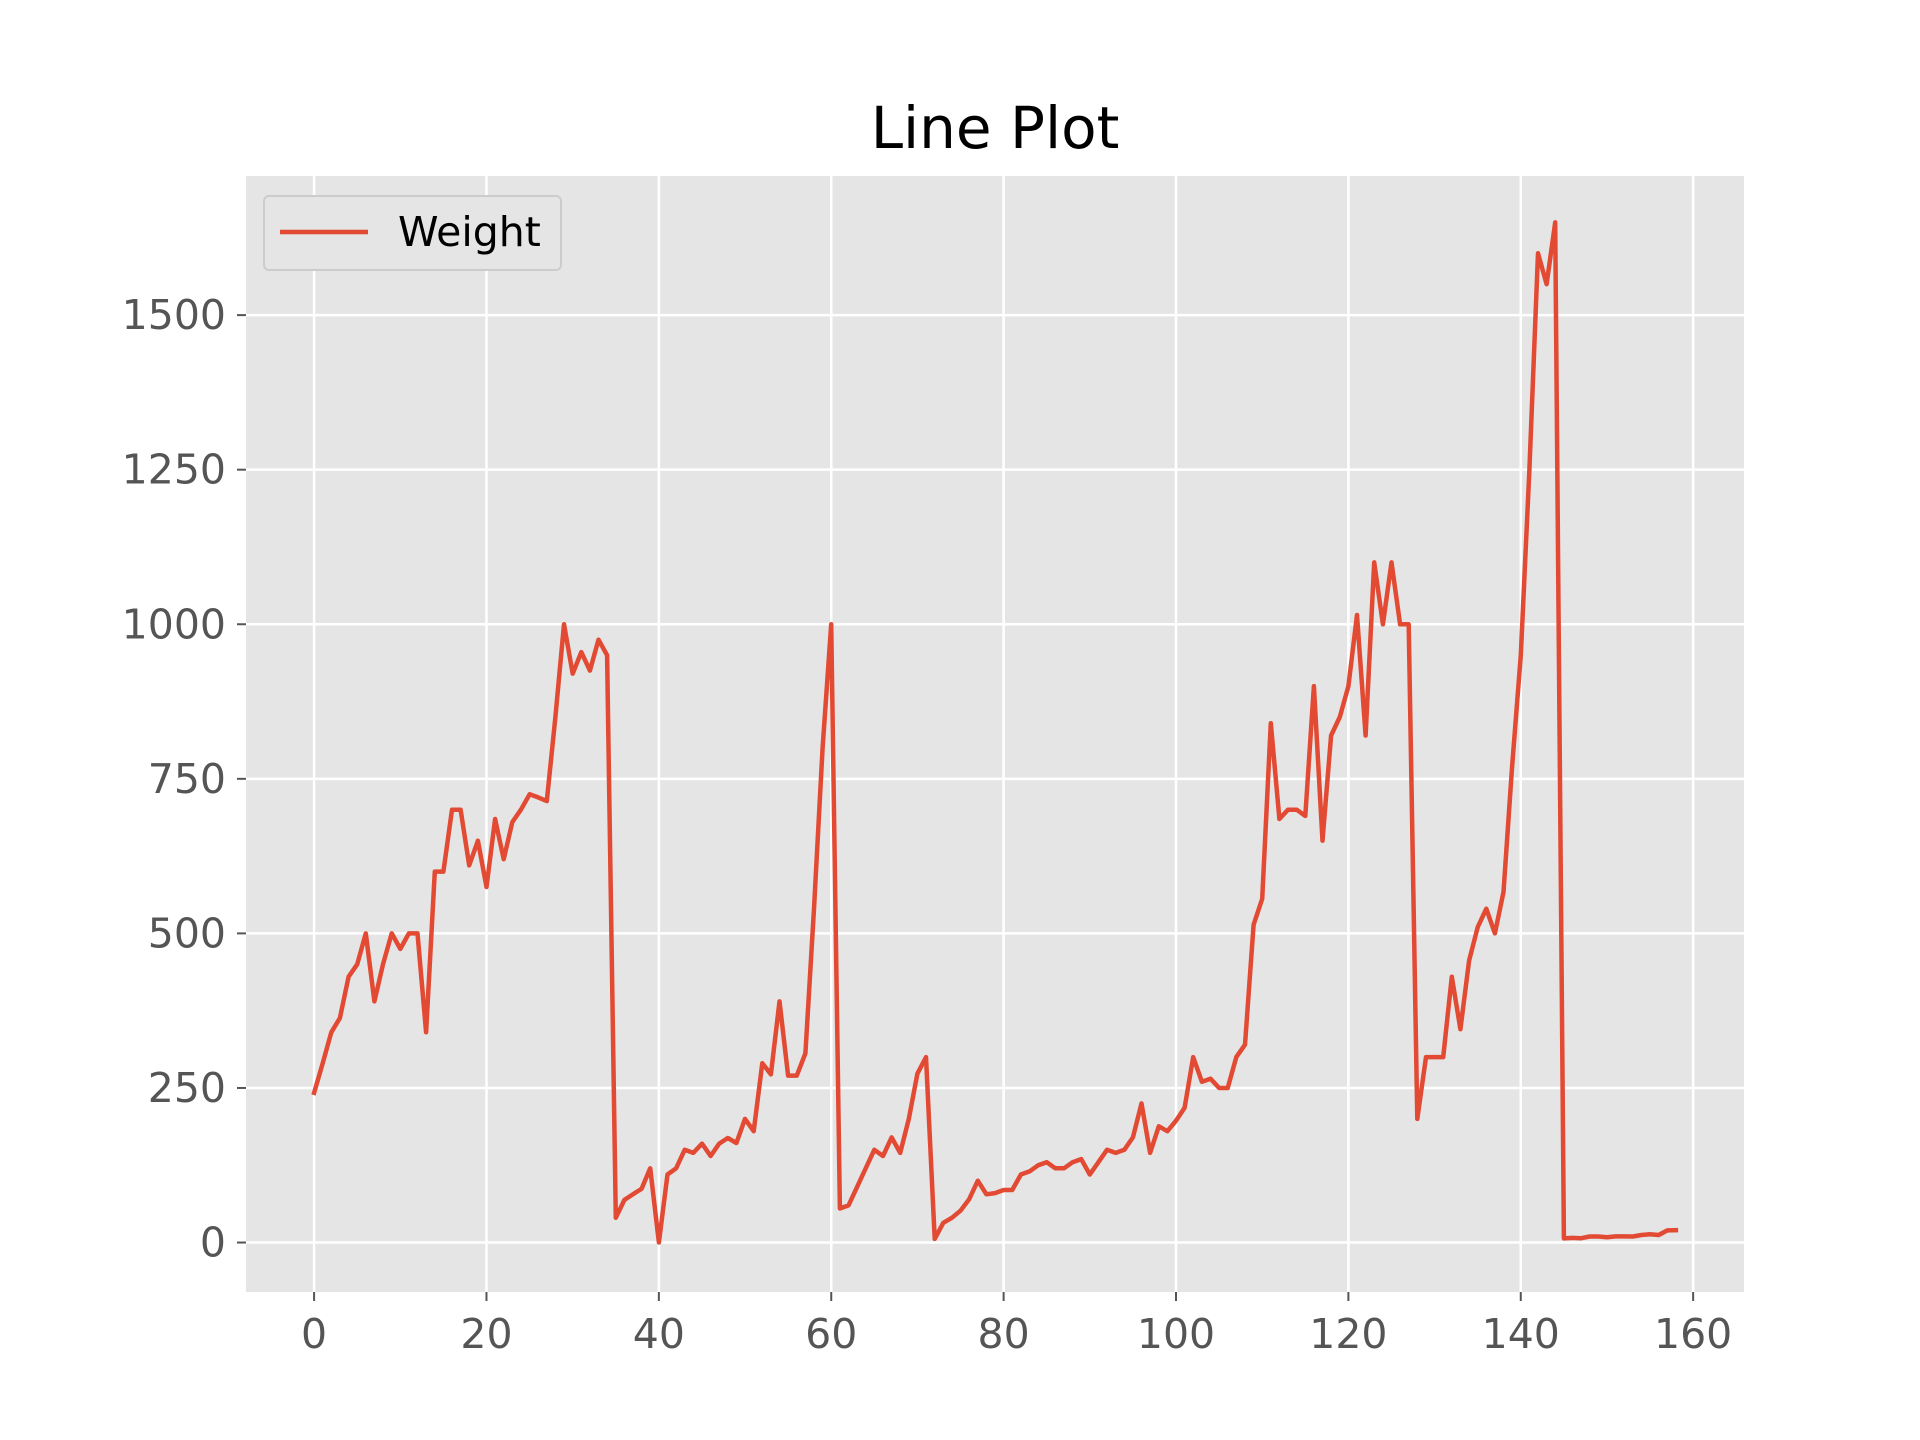 The height and width of the screenshot is (1440, 1920). Describe the element at coordinates (187, 779) in the screenshot. I see `y-tick-label: 750` at that location.